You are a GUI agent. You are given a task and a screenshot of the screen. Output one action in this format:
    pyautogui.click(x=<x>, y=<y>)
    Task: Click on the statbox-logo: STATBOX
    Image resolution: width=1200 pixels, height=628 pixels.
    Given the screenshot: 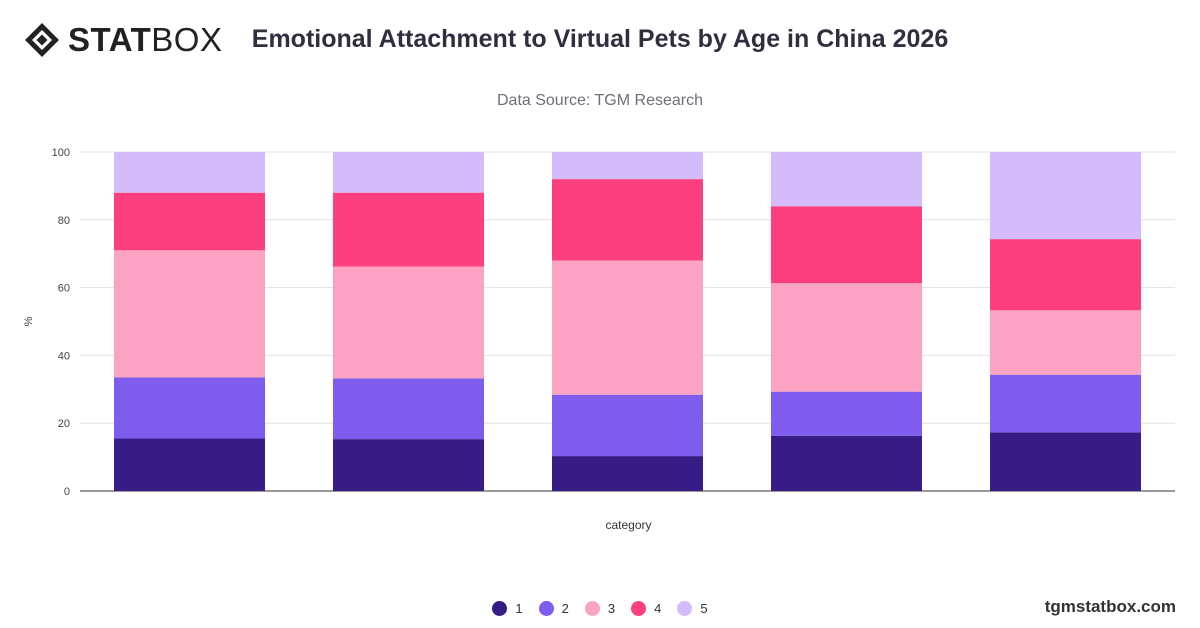 What is the action you would take?
    pyautogui.click(x=123, y=40)
    